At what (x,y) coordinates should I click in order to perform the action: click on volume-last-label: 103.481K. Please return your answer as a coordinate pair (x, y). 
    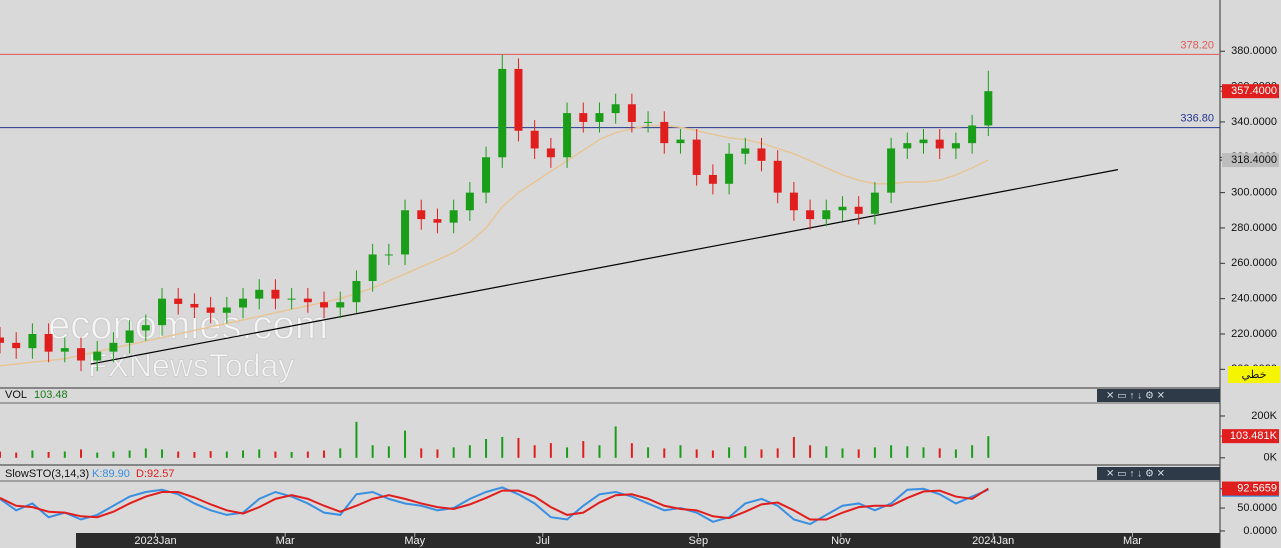
    Looking at the image, I should click on (1254, 436).